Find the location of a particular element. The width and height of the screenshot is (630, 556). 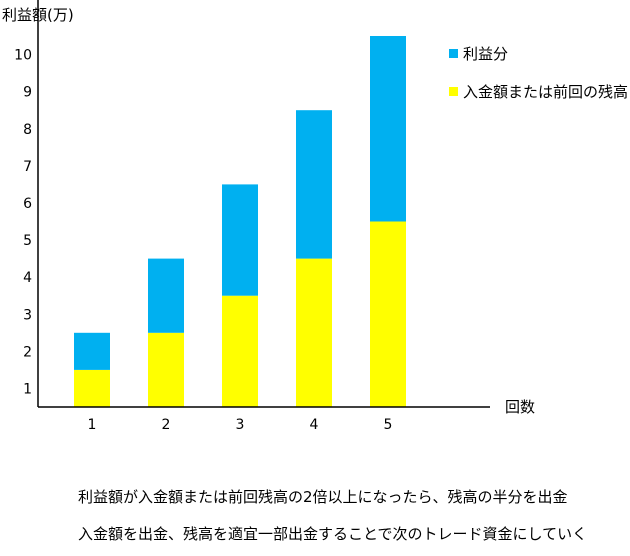

y-axis-title: 利益額(万) is located at coordinates (38, 15).